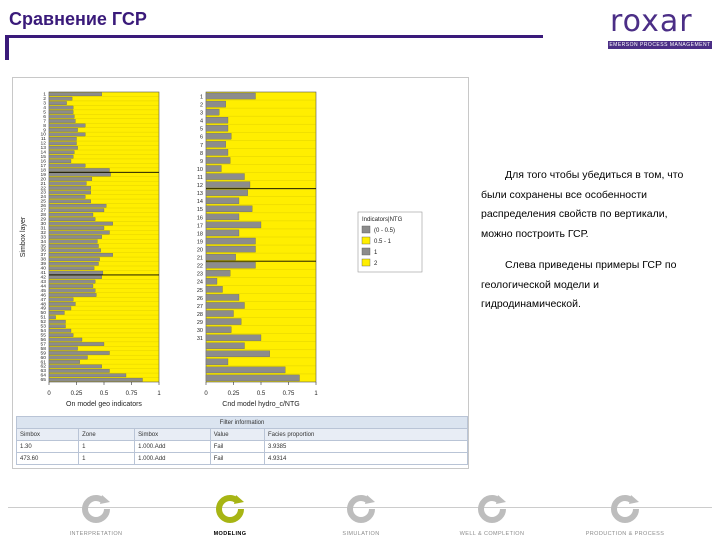 The width and height of the screenshot is (720, 540). What do you see at coordinates (200, 251) in the screenshot?
I see `chart-2-y-tick-label: 20` at bounding box center [200, 251].